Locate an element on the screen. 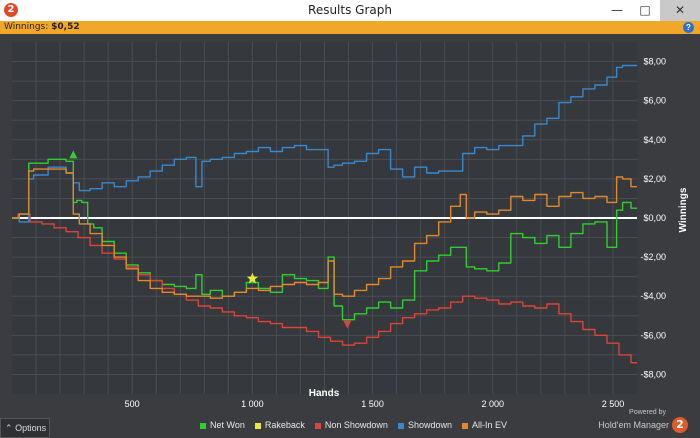 This screenshot has height=438, width=700. legend-item: All-In EV is located at coordinates (484, 425).